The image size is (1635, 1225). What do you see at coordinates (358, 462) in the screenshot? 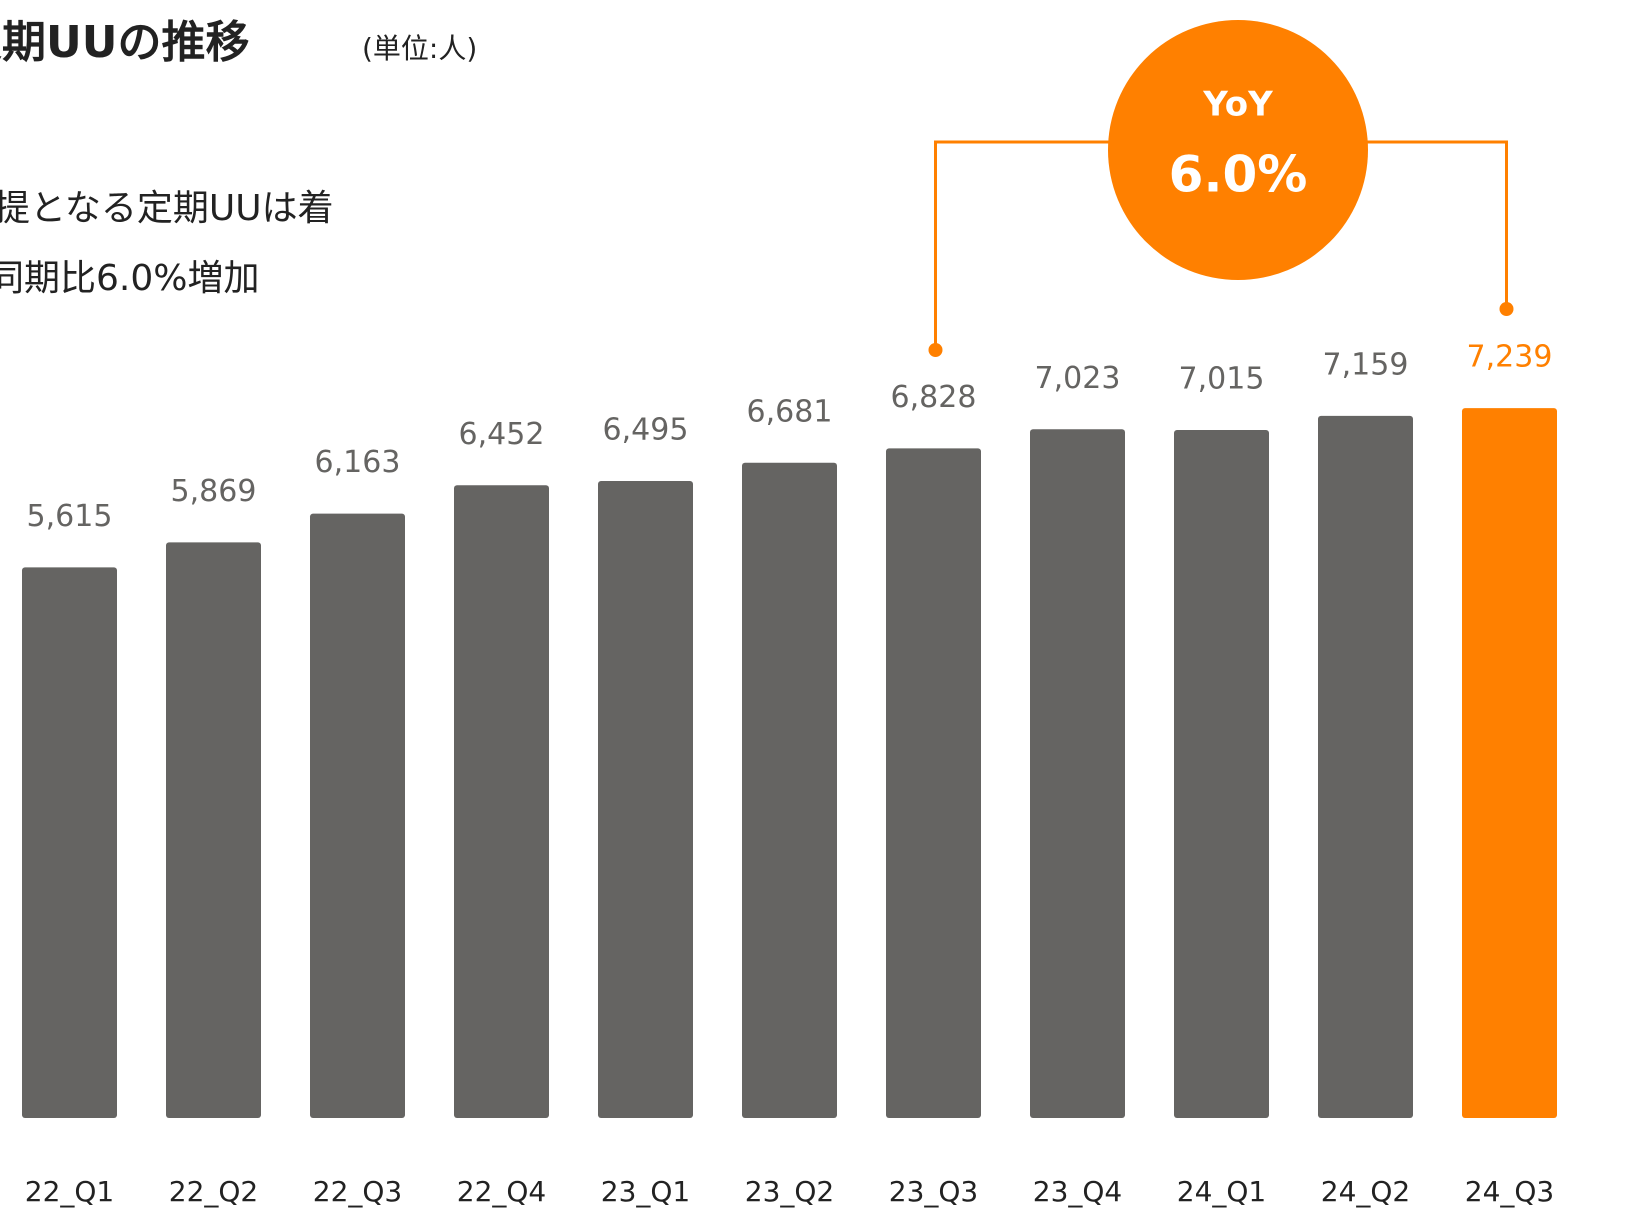
I see `value-label: 6,163` at bounding box center [358, 462].